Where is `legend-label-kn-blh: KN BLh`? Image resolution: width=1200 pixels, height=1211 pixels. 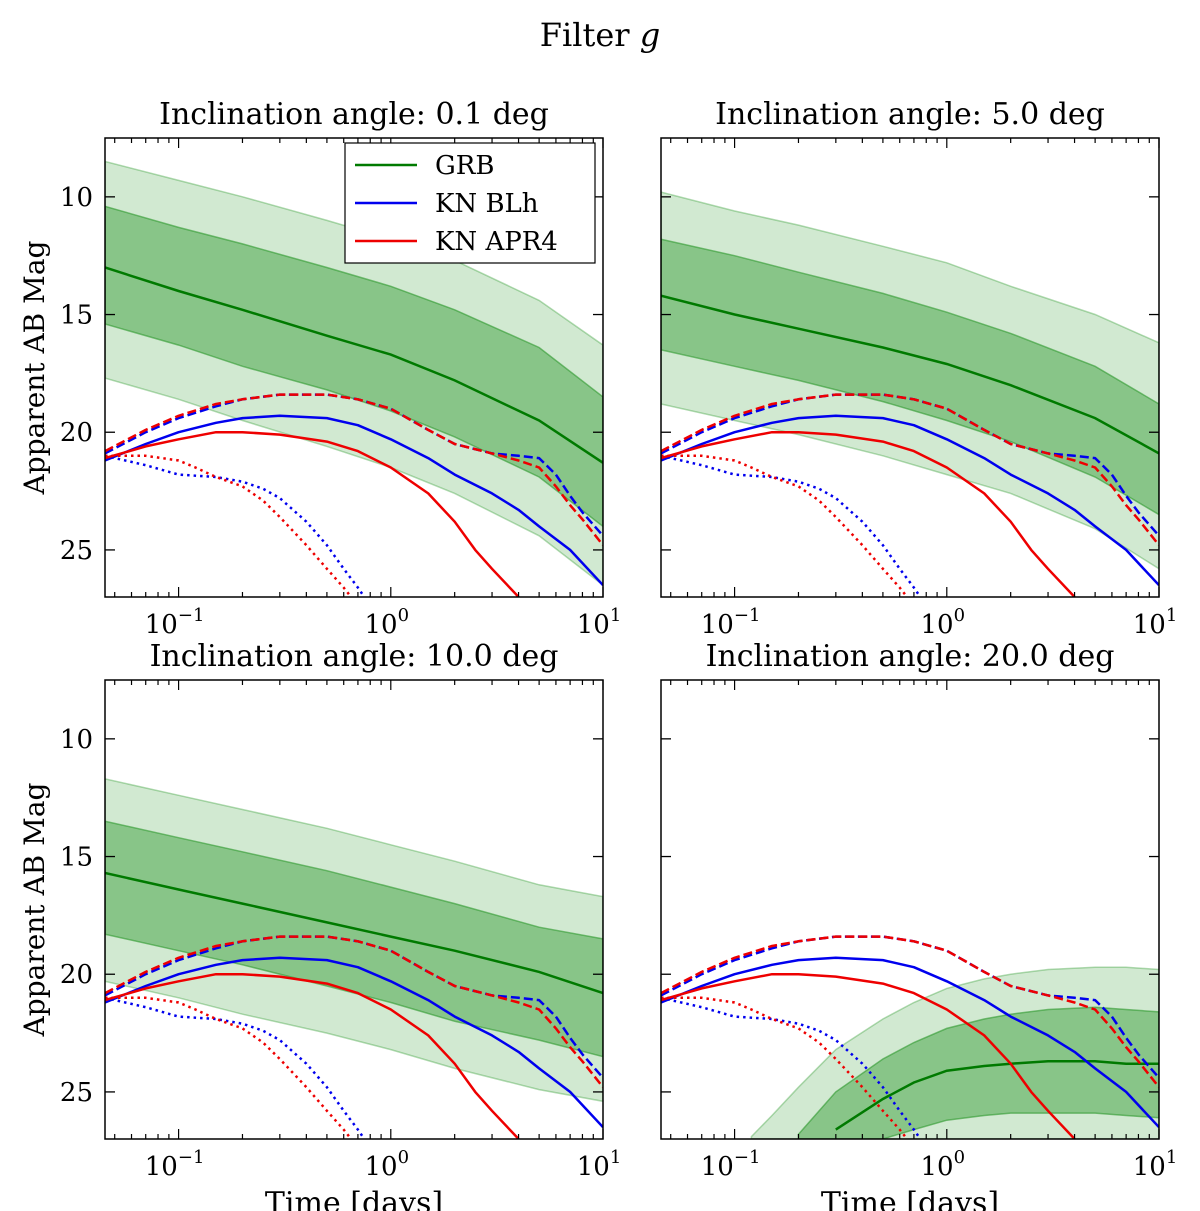
legend-label-kn-blh: KN BLh is located at coordinates (487, 204).